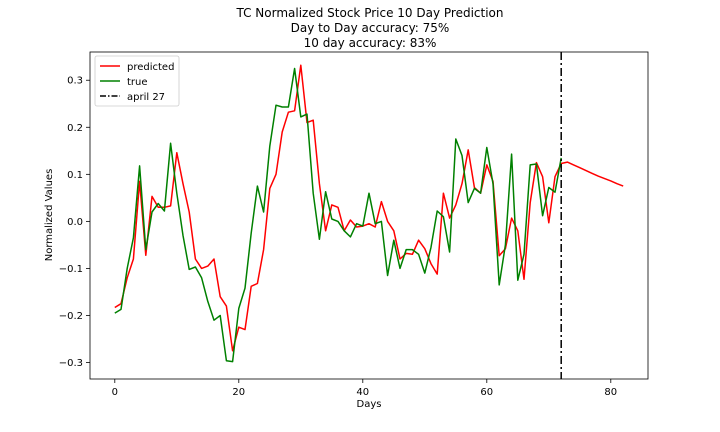 The width and height of the screenshot is (720, 432). What do you see at coordinates (370, 43) in the screenshot?
I see `title-line-3: 10 day accuracy: 83%` at bounding box center [370, 43].